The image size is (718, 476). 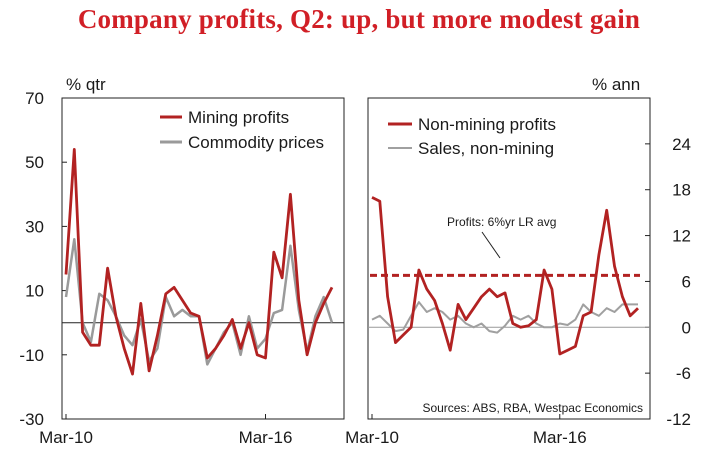 I want to click on y-tick-label: -6, so click(x=683, y=373).